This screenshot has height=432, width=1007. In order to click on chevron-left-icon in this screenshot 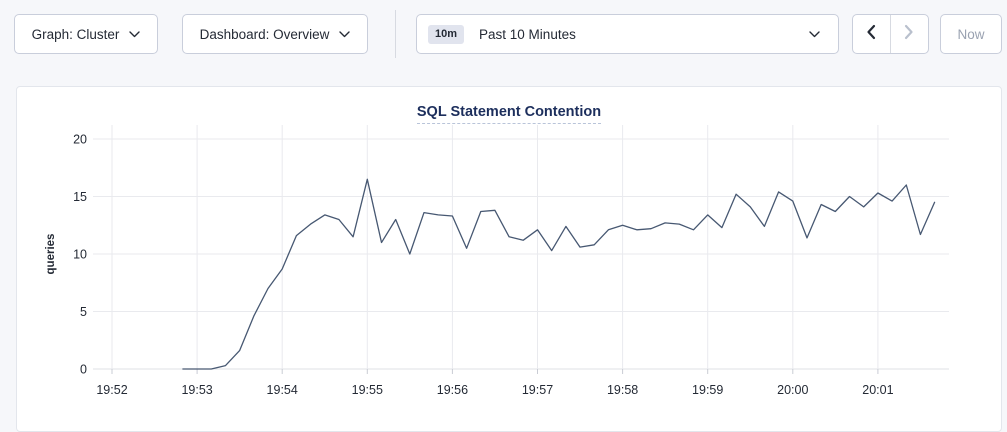, I will do `click(871, 34)`.